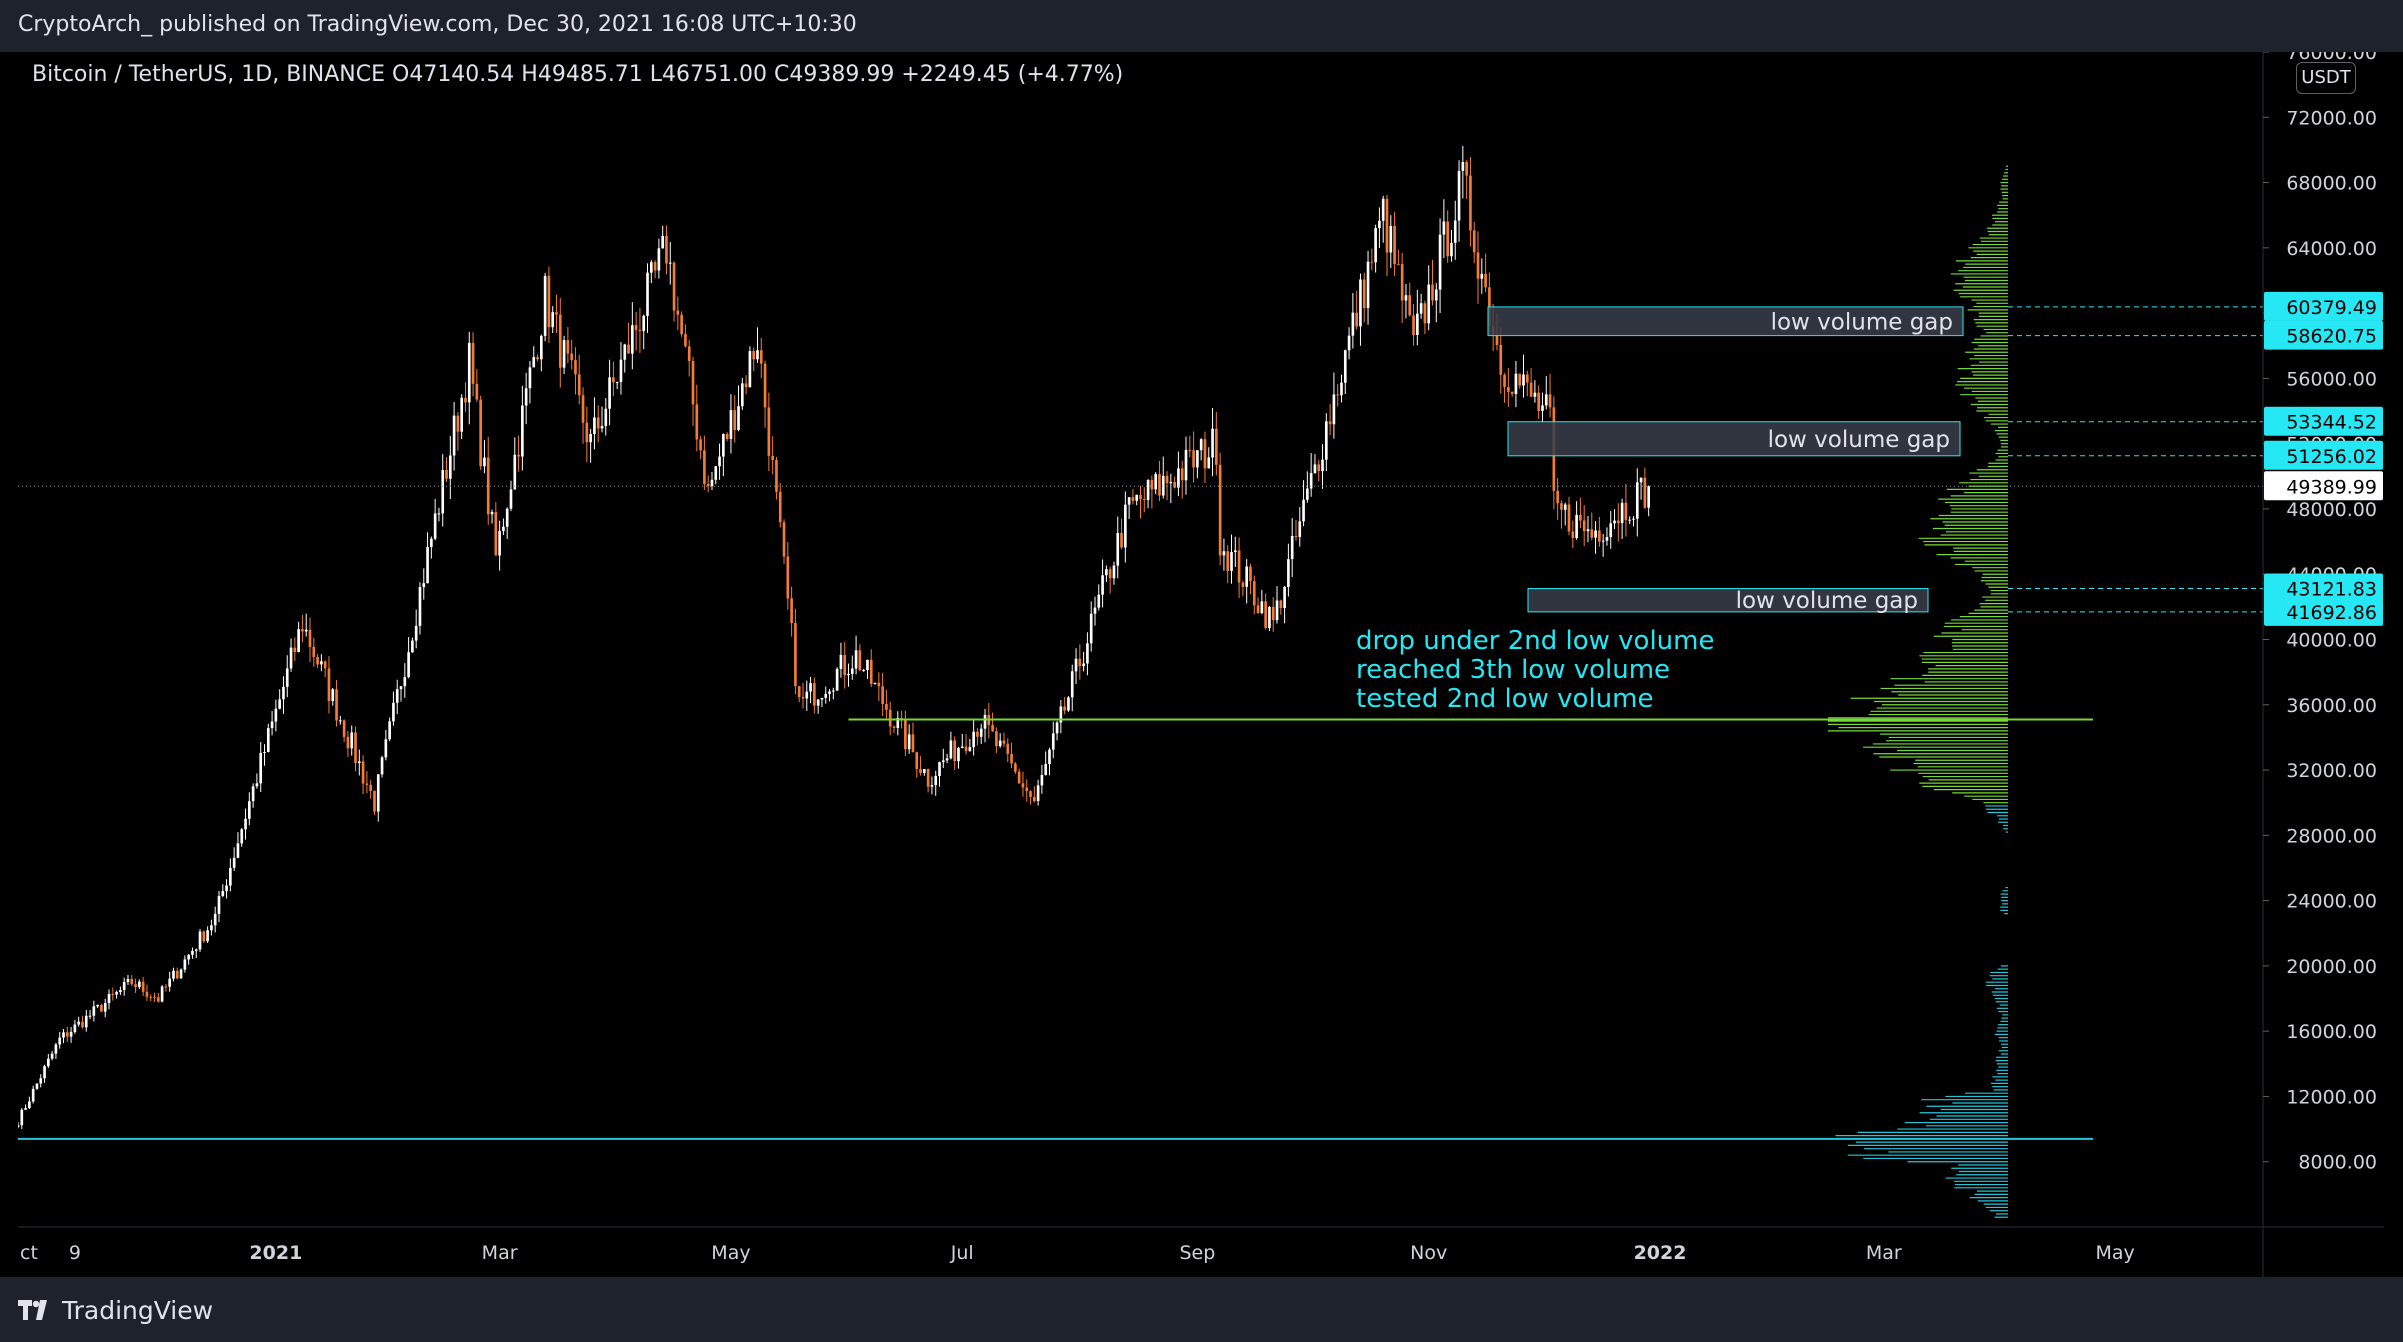 The image size is (2403, 1342). Describe the element at coordinates (2331, 706) in the screenshot. I see `price-tick-label: 36000.00` at that location.